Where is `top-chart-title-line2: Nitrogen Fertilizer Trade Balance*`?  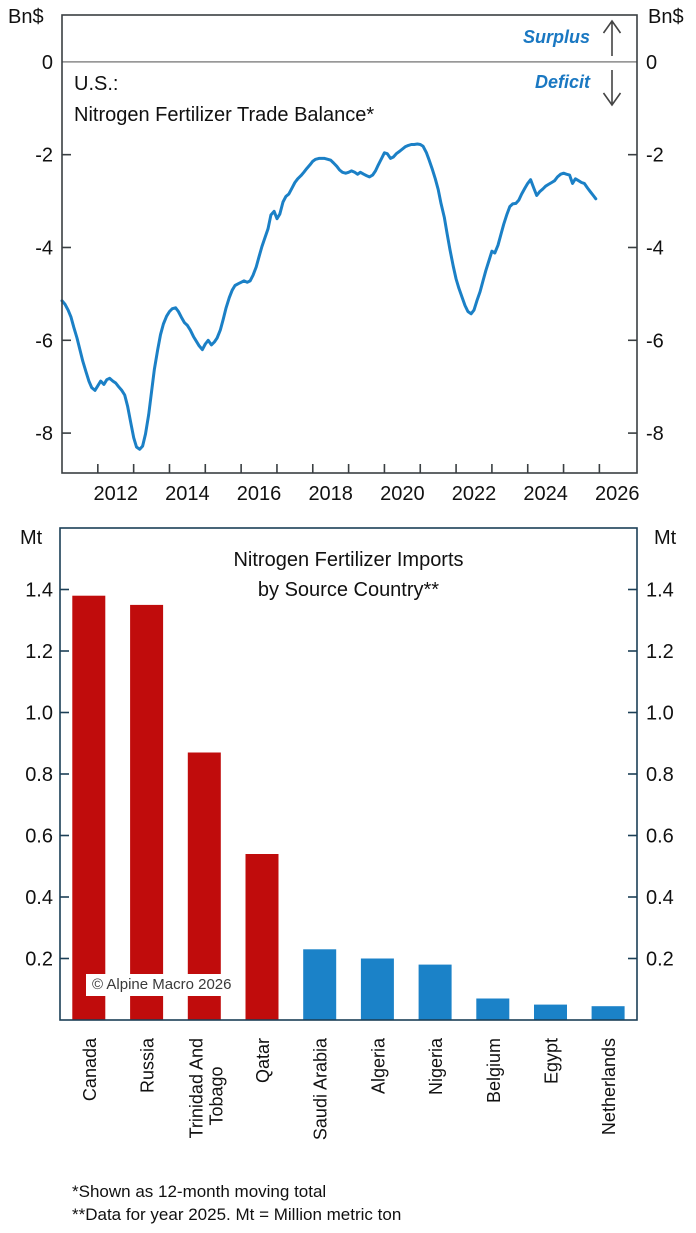 top-chart-title-line2: Nitrogen Fertilizer Trade Balance* is located at coordinates (224, 115).